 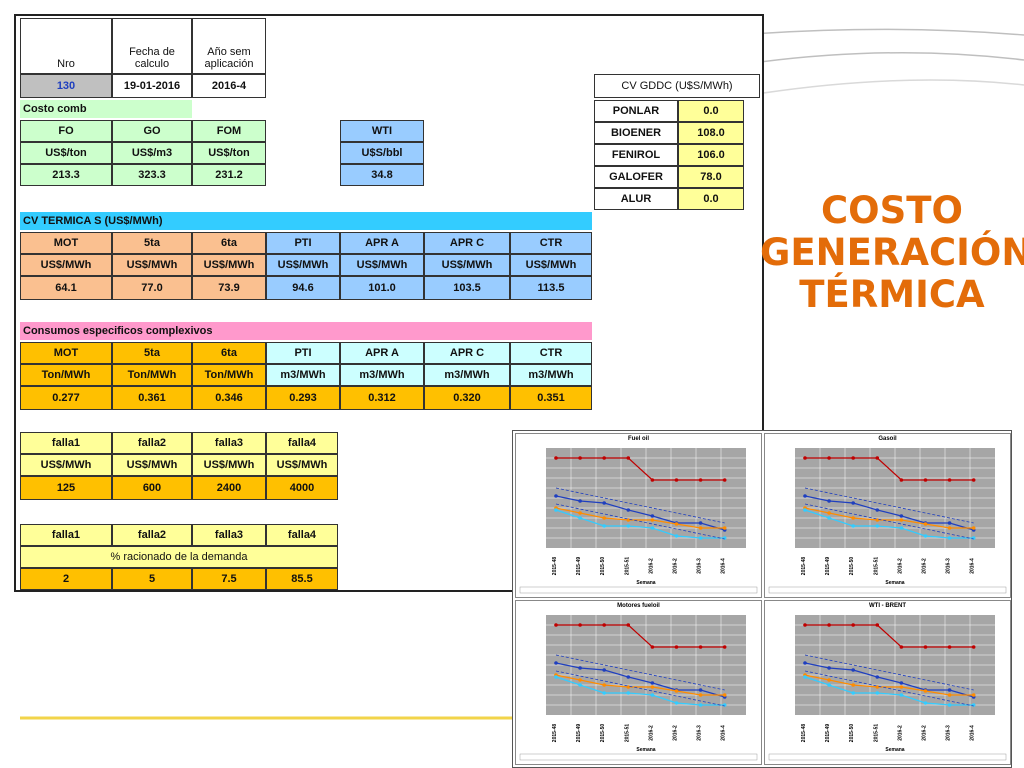 What do you see at coordinates (382, 288) in the screenshot?
I see `cv-col-value: 101.0` at bounding box center [382, 288].